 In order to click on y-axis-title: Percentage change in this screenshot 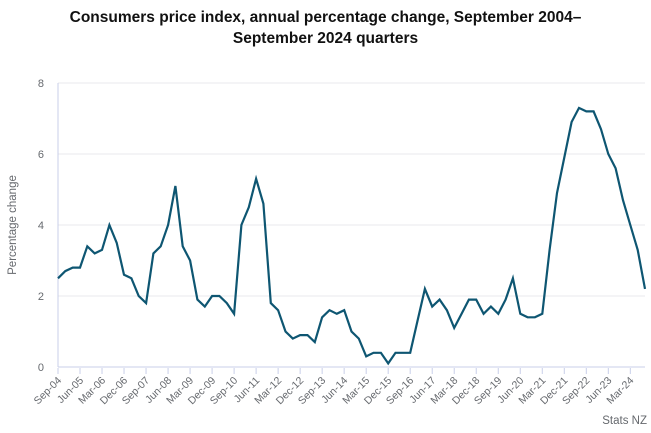, I will do `click(13, 225)`.